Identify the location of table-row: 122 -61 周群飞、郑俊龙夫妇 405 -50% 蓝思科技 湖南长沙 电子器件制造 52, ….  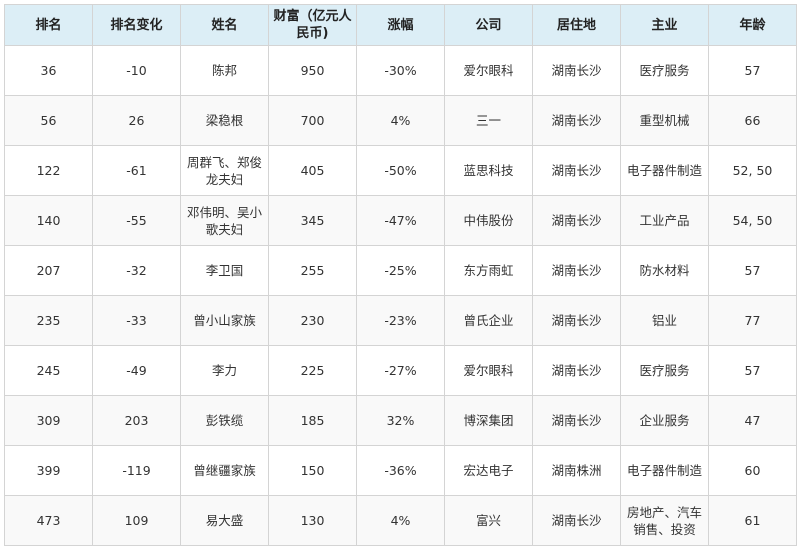
(400, 170).